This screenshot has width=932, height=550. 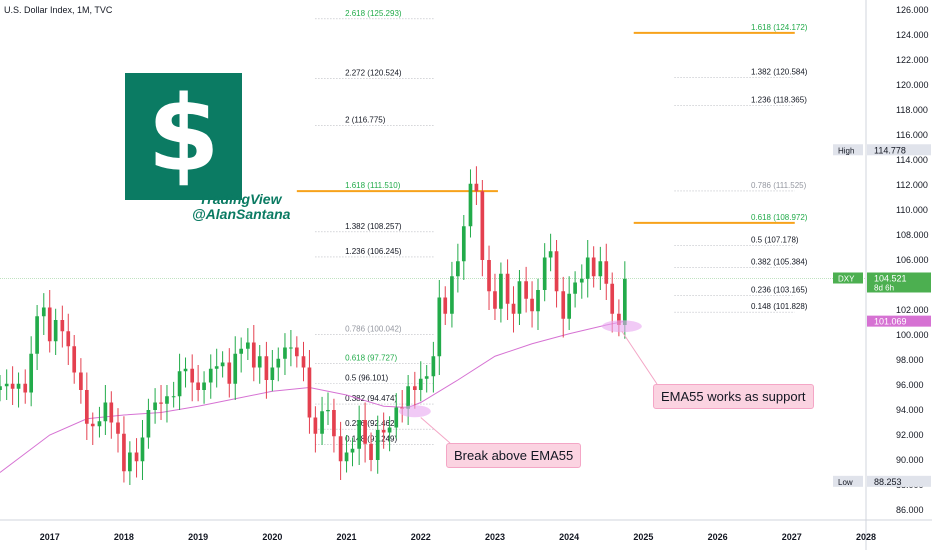 What do you see at coordinates (365, 119) in the screenshot?
I see `fib-level-label: 2 (116.775)` at bounding box center [365, 119].